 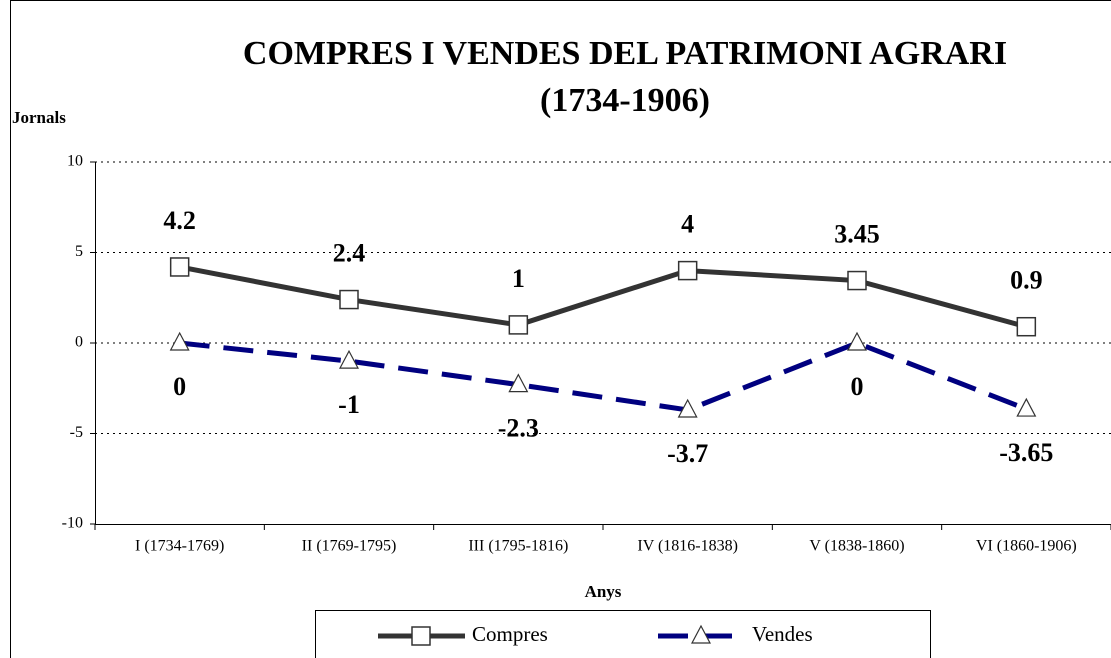 What do you see at coordinates (349, 253) in the screenshot?
I see `data-label: 2.4` at bounding box center [349, 253].